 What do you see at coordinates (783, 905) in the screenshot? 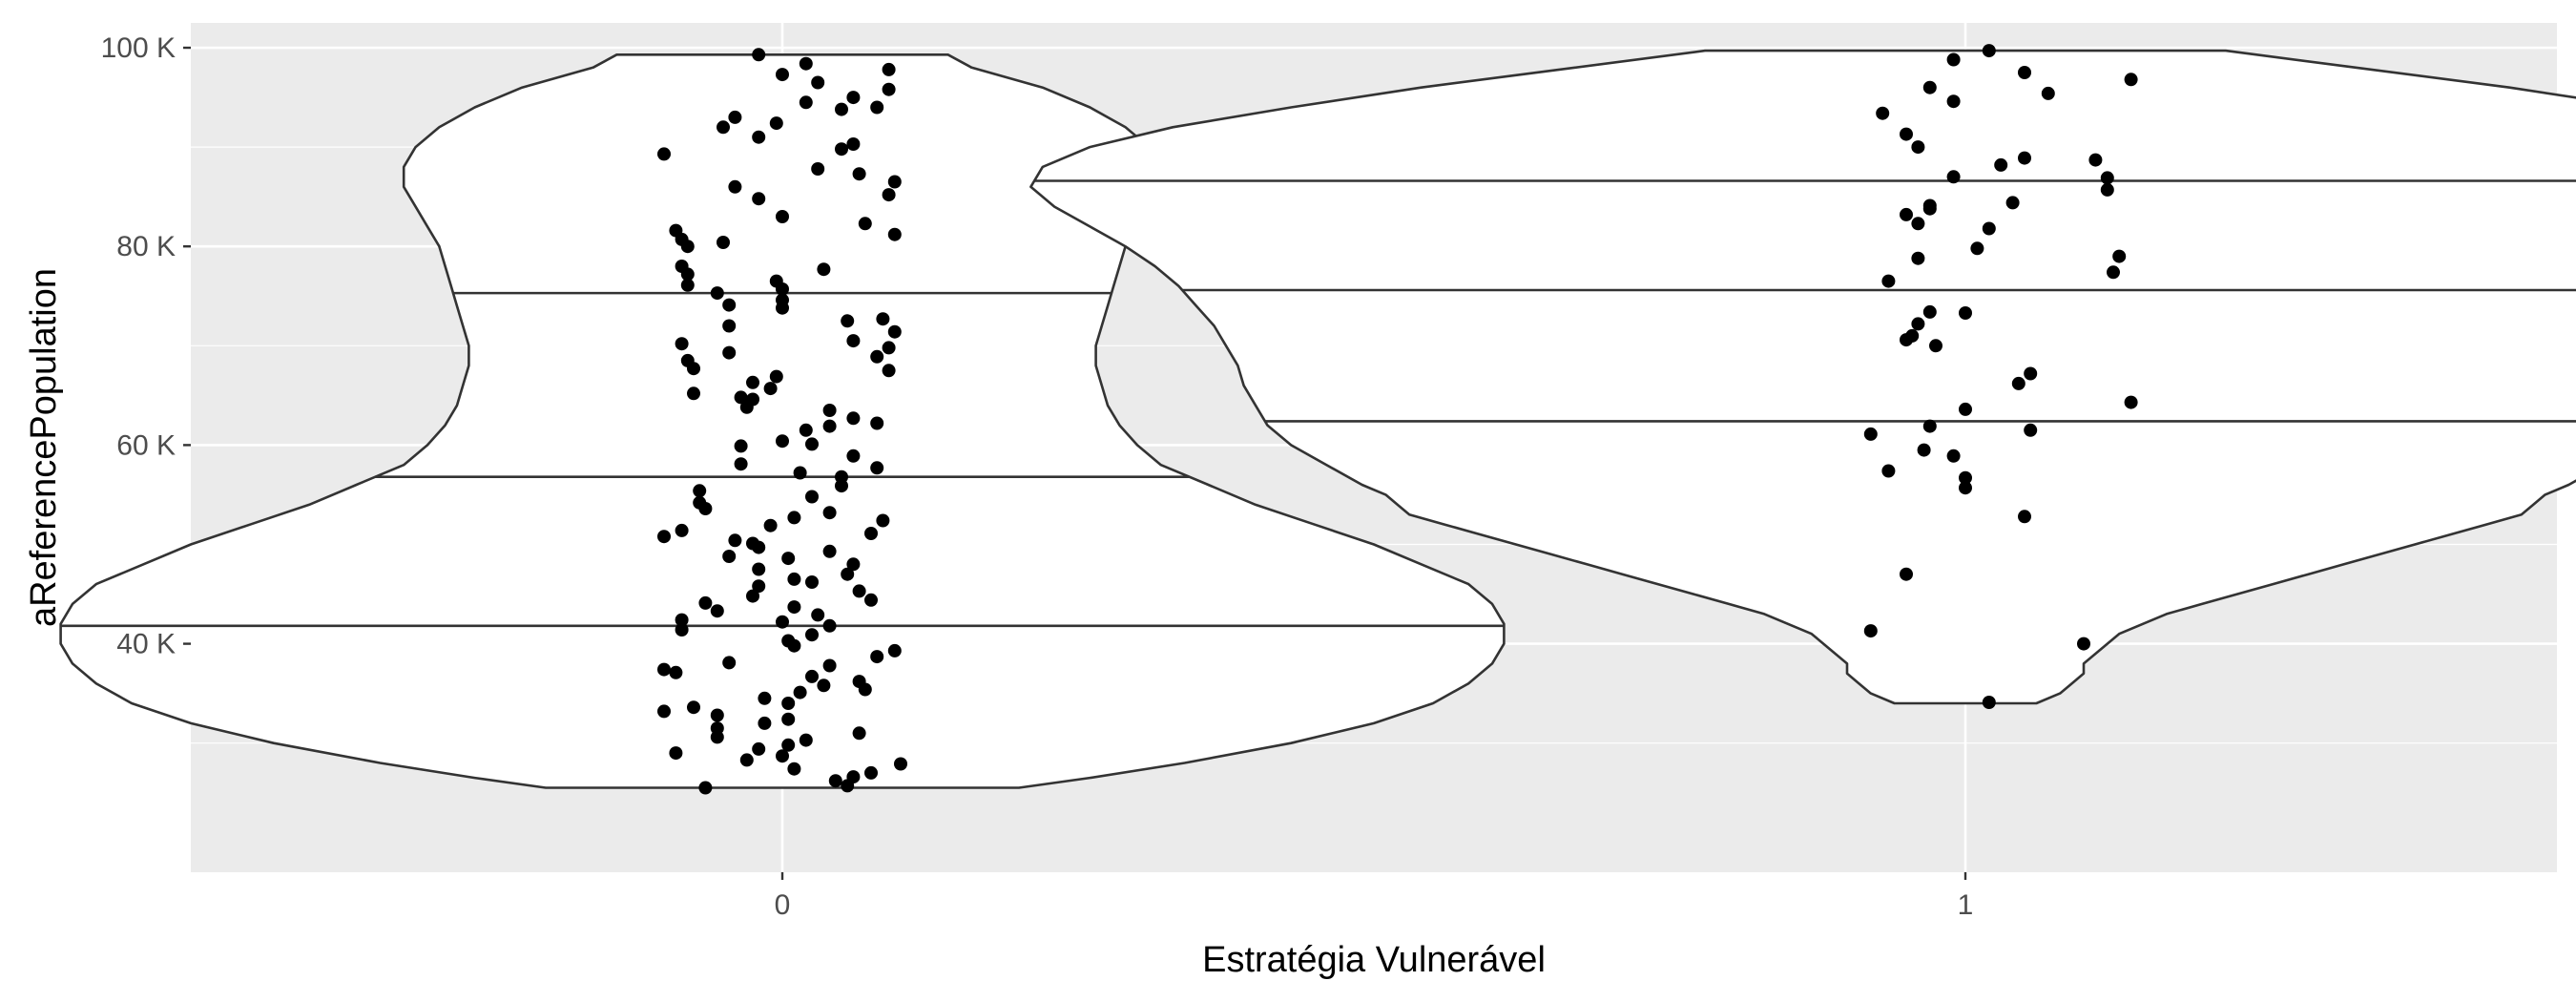
I see `x-tick-label: 0` at bounding box center [783, 905].